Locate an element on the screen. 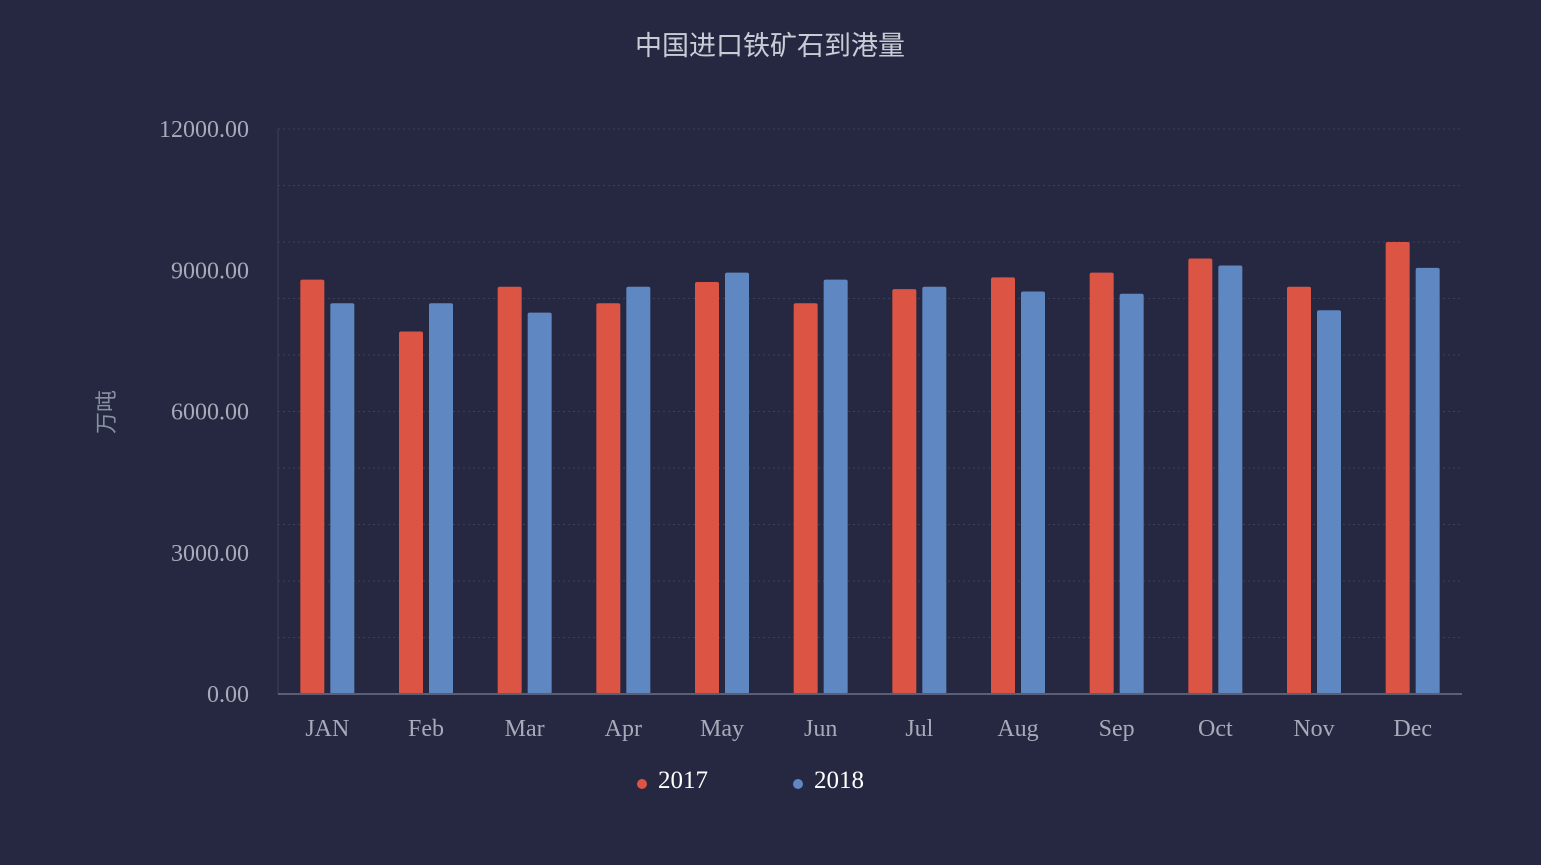 This screenshot has height=865, width=1541. bar-2018-Jun is located at coordinates (835, 486).